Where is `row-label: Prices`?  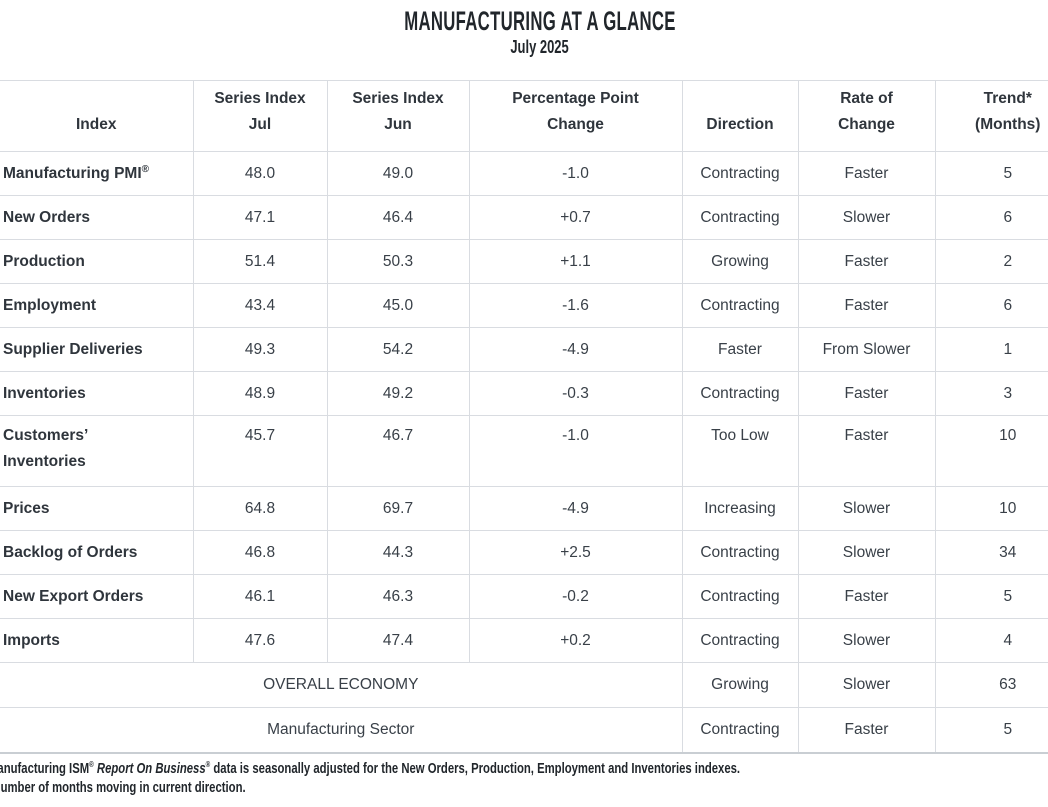 row-label: Prices is located at coordinates (96, 508).